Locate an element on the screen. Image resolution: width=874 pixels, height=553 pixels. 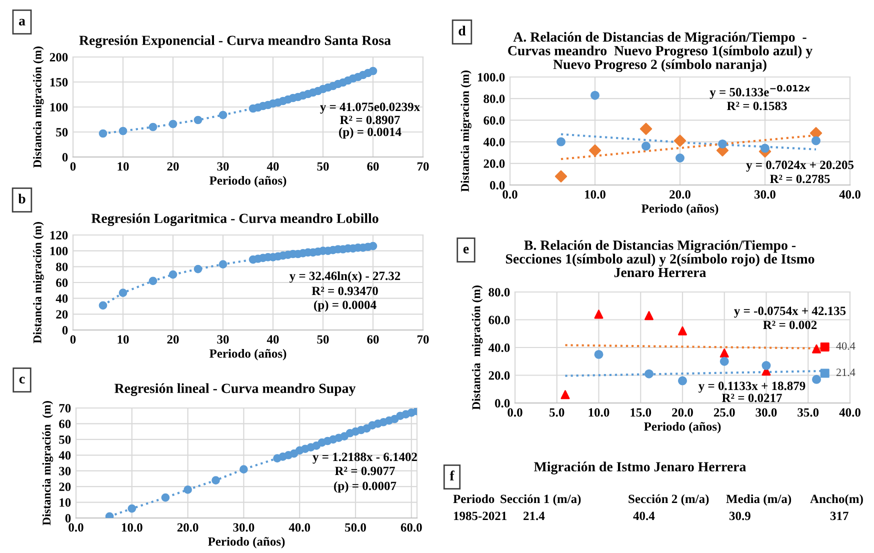
annotation: y = 32.46ln(x) - 27.32 is located at coordinates (344, 277).